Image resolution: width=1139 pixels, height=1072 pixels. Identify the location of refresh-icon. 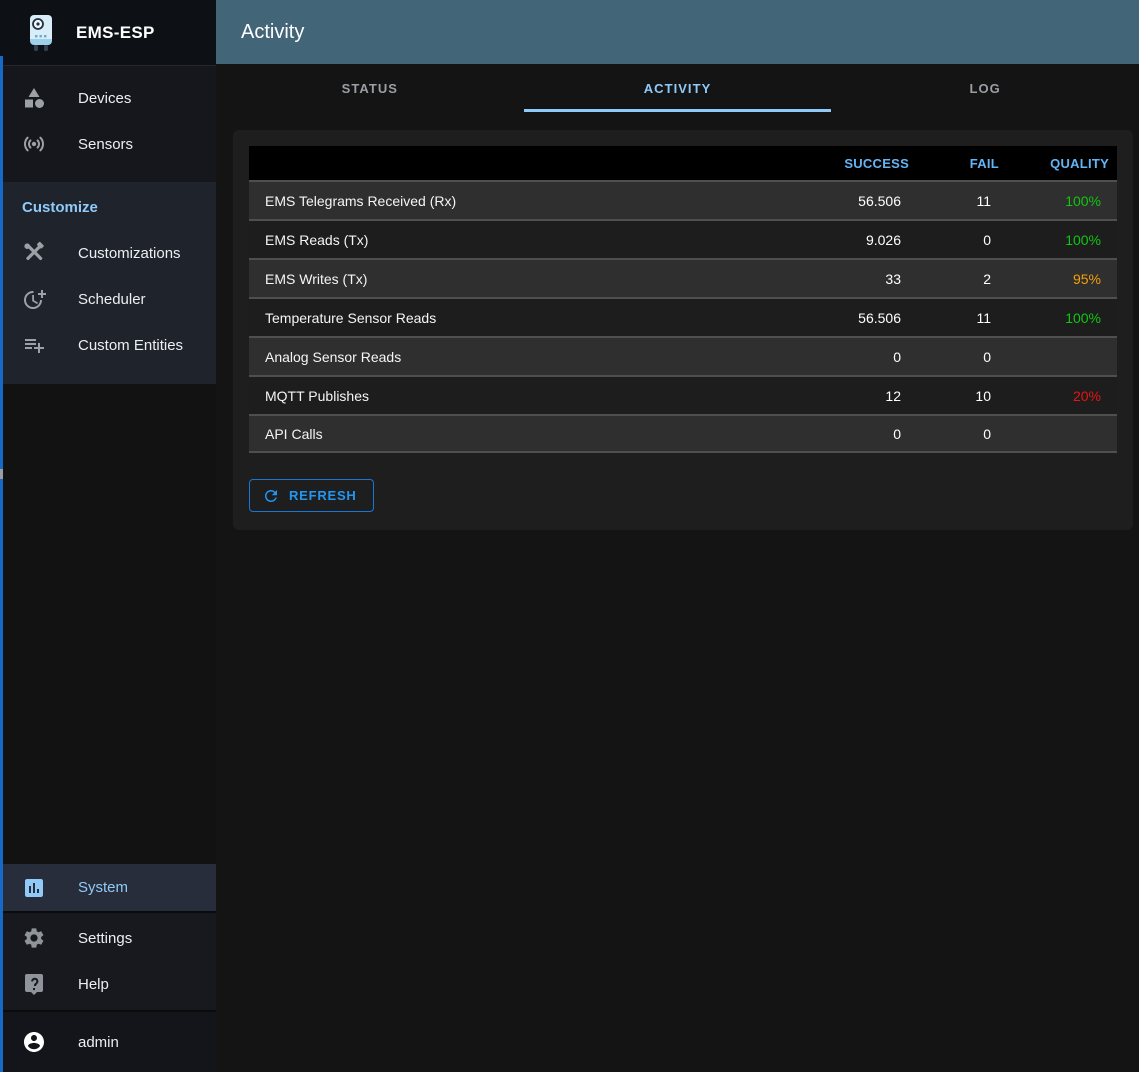
(271, 496).